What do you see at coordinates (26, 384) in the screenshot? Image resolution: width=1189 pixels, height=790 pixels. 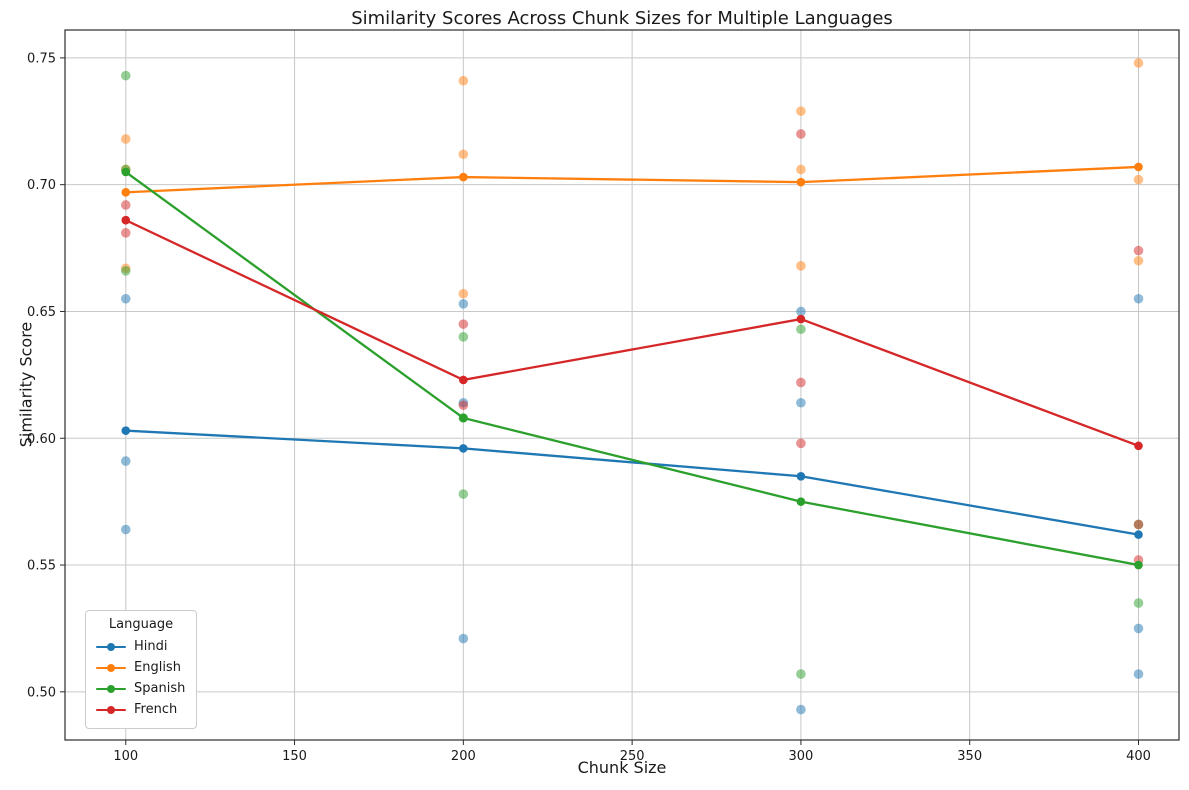 I see `y-axis-label: Similarity Score` at bounding box center [26, 384].